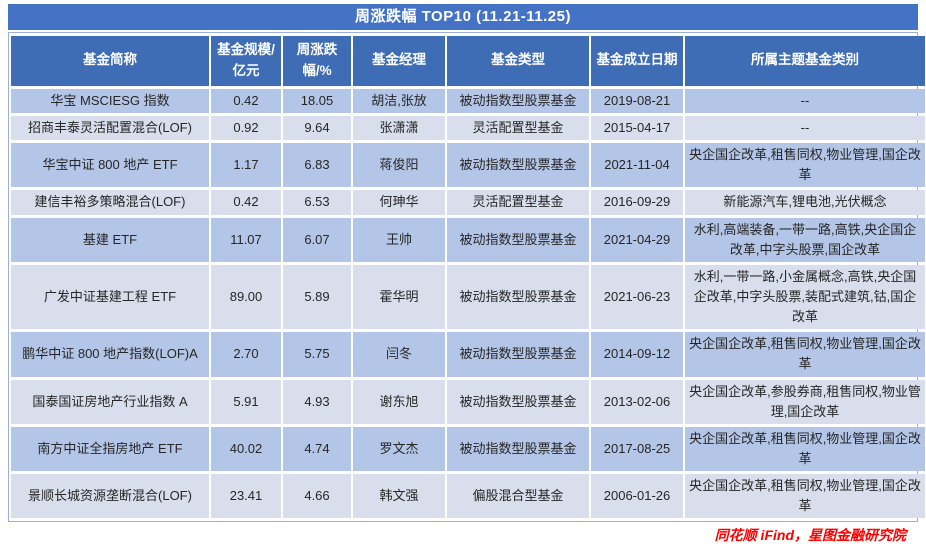 The image size is (926, 558). I want to click on table-cell: 23.41, so click(246, 496).